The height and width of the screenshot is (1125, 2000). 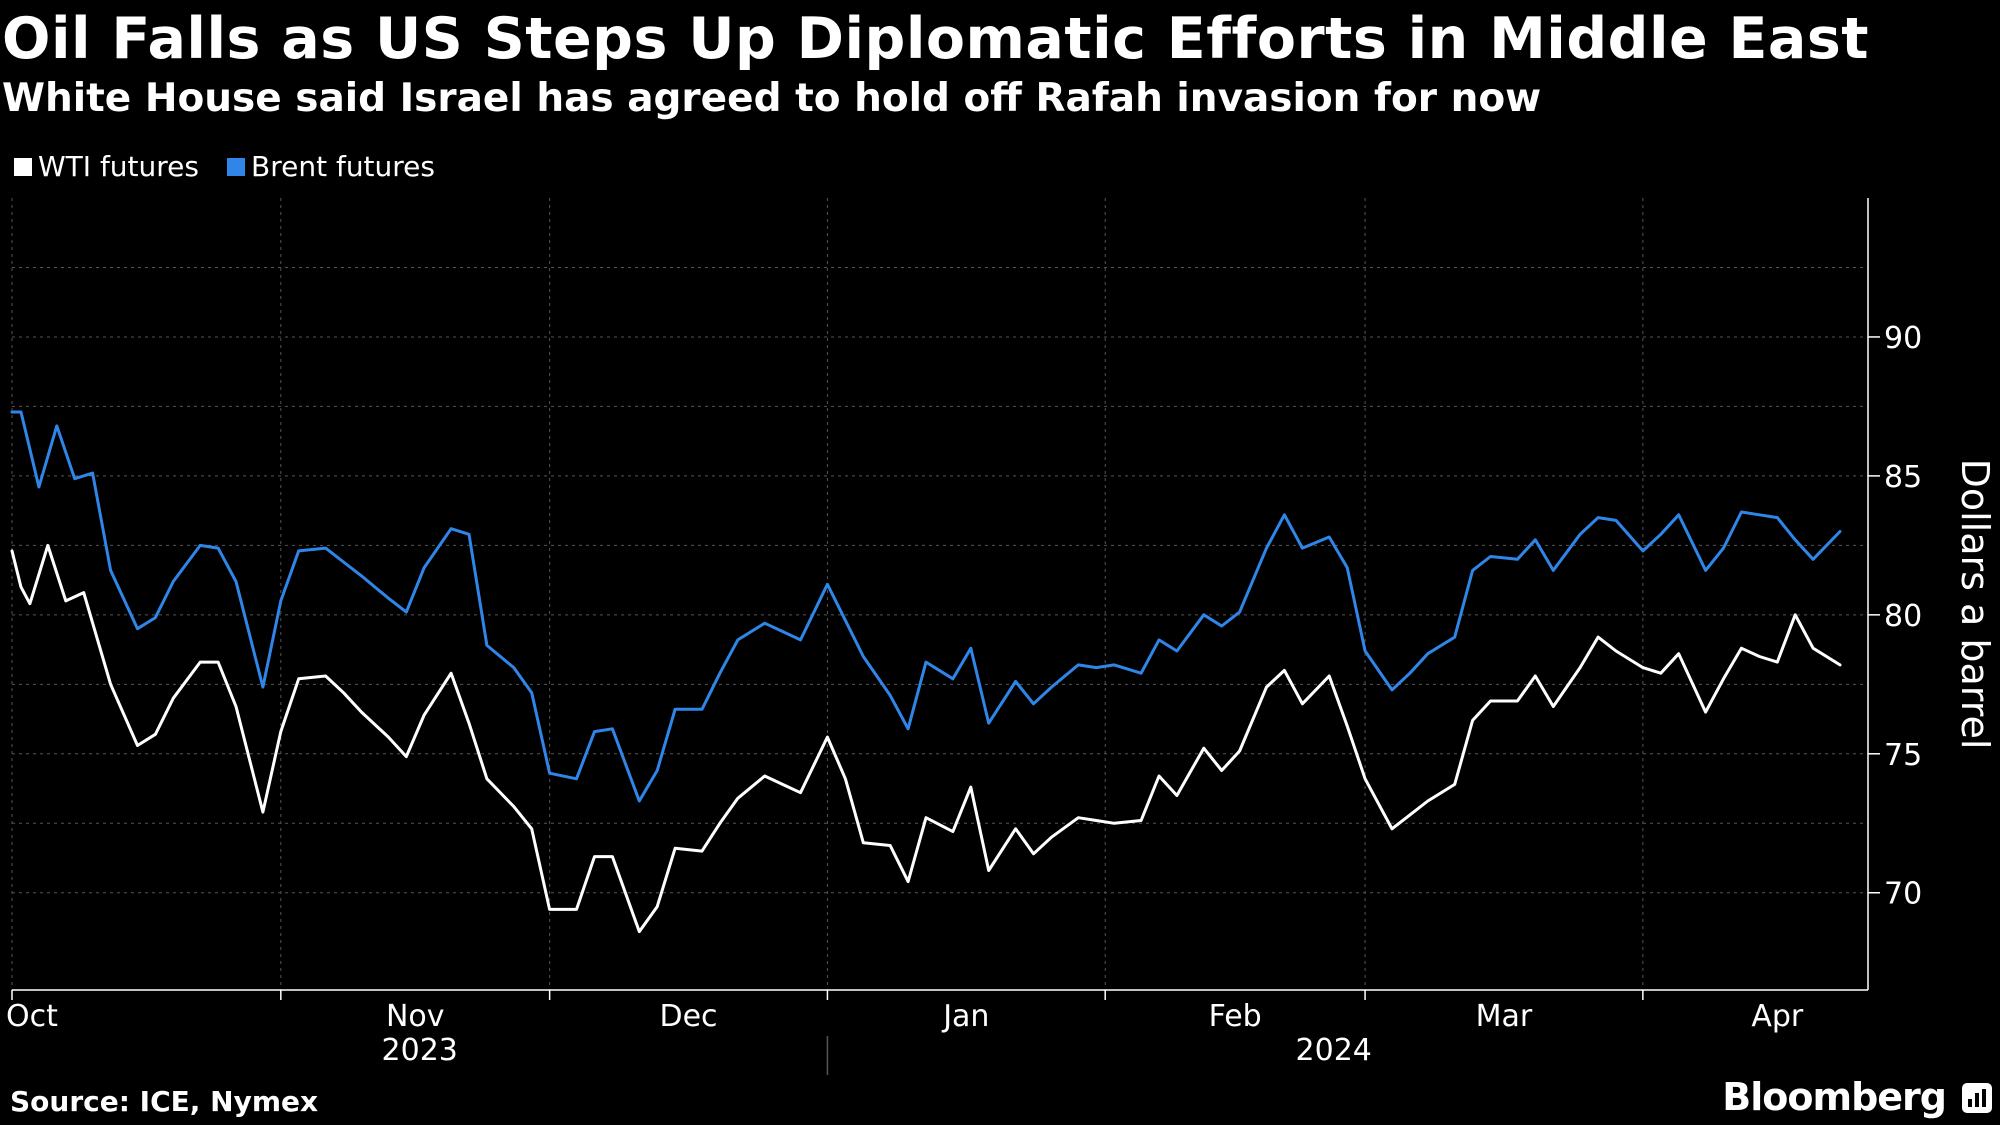 What do you see at coordinates (1903, 894) in the screenshot?
I see `y-tick-label: 70` at bounding box center [1903, 894].